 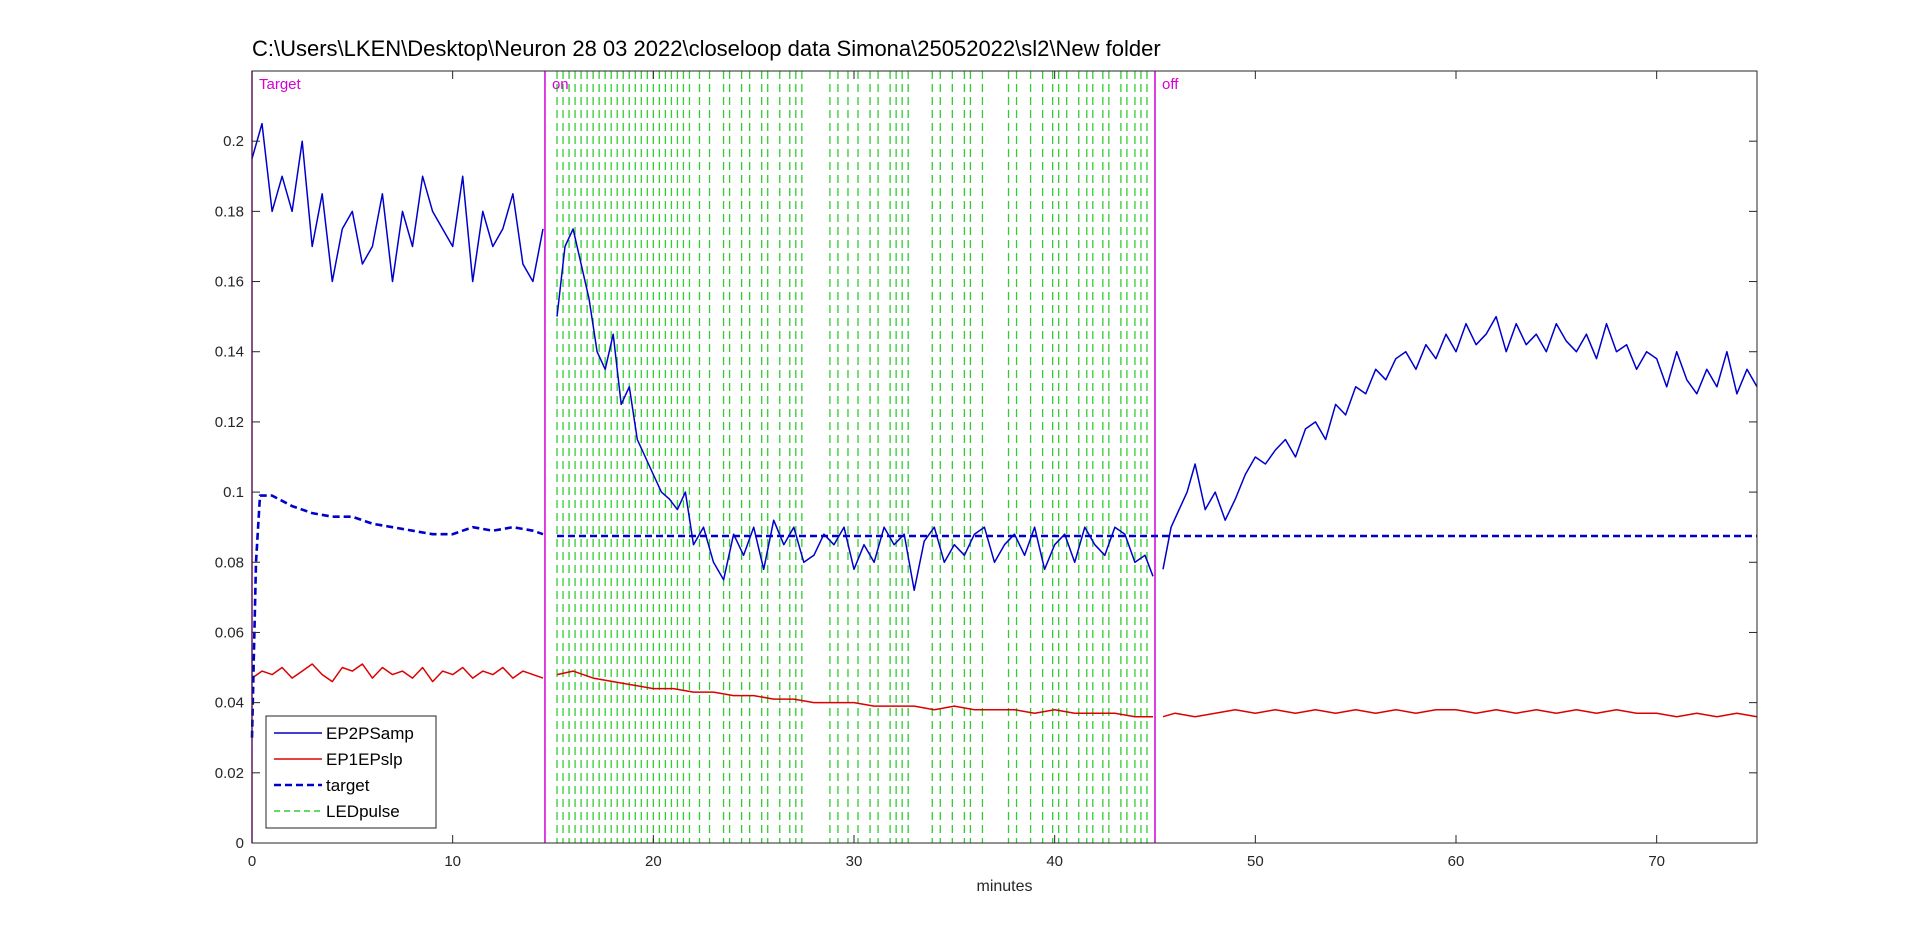 What do you see at coordinates (370, 733) in the screenshot?
I see `legend-label-ep2psamp: EP2PSamp` at bounding box center [370, 733].